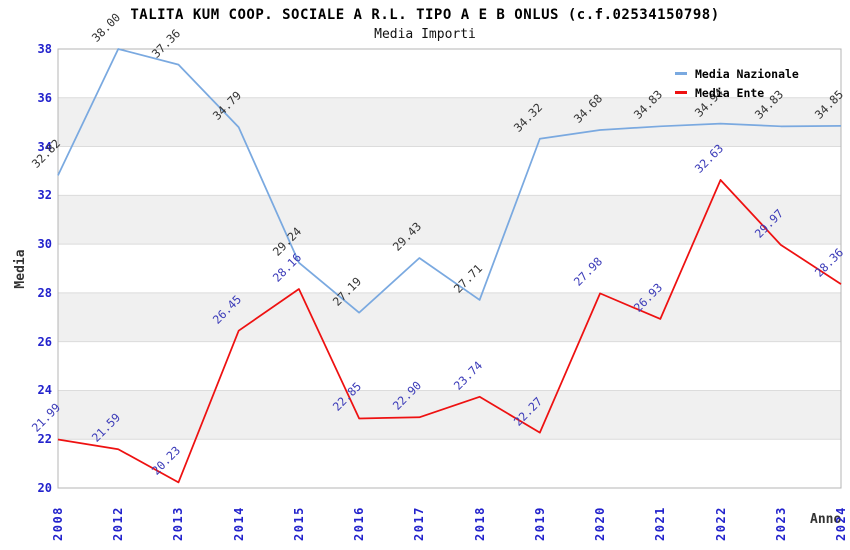  I want to click on chart-subtitle: Media Importi, so click(425, 34).